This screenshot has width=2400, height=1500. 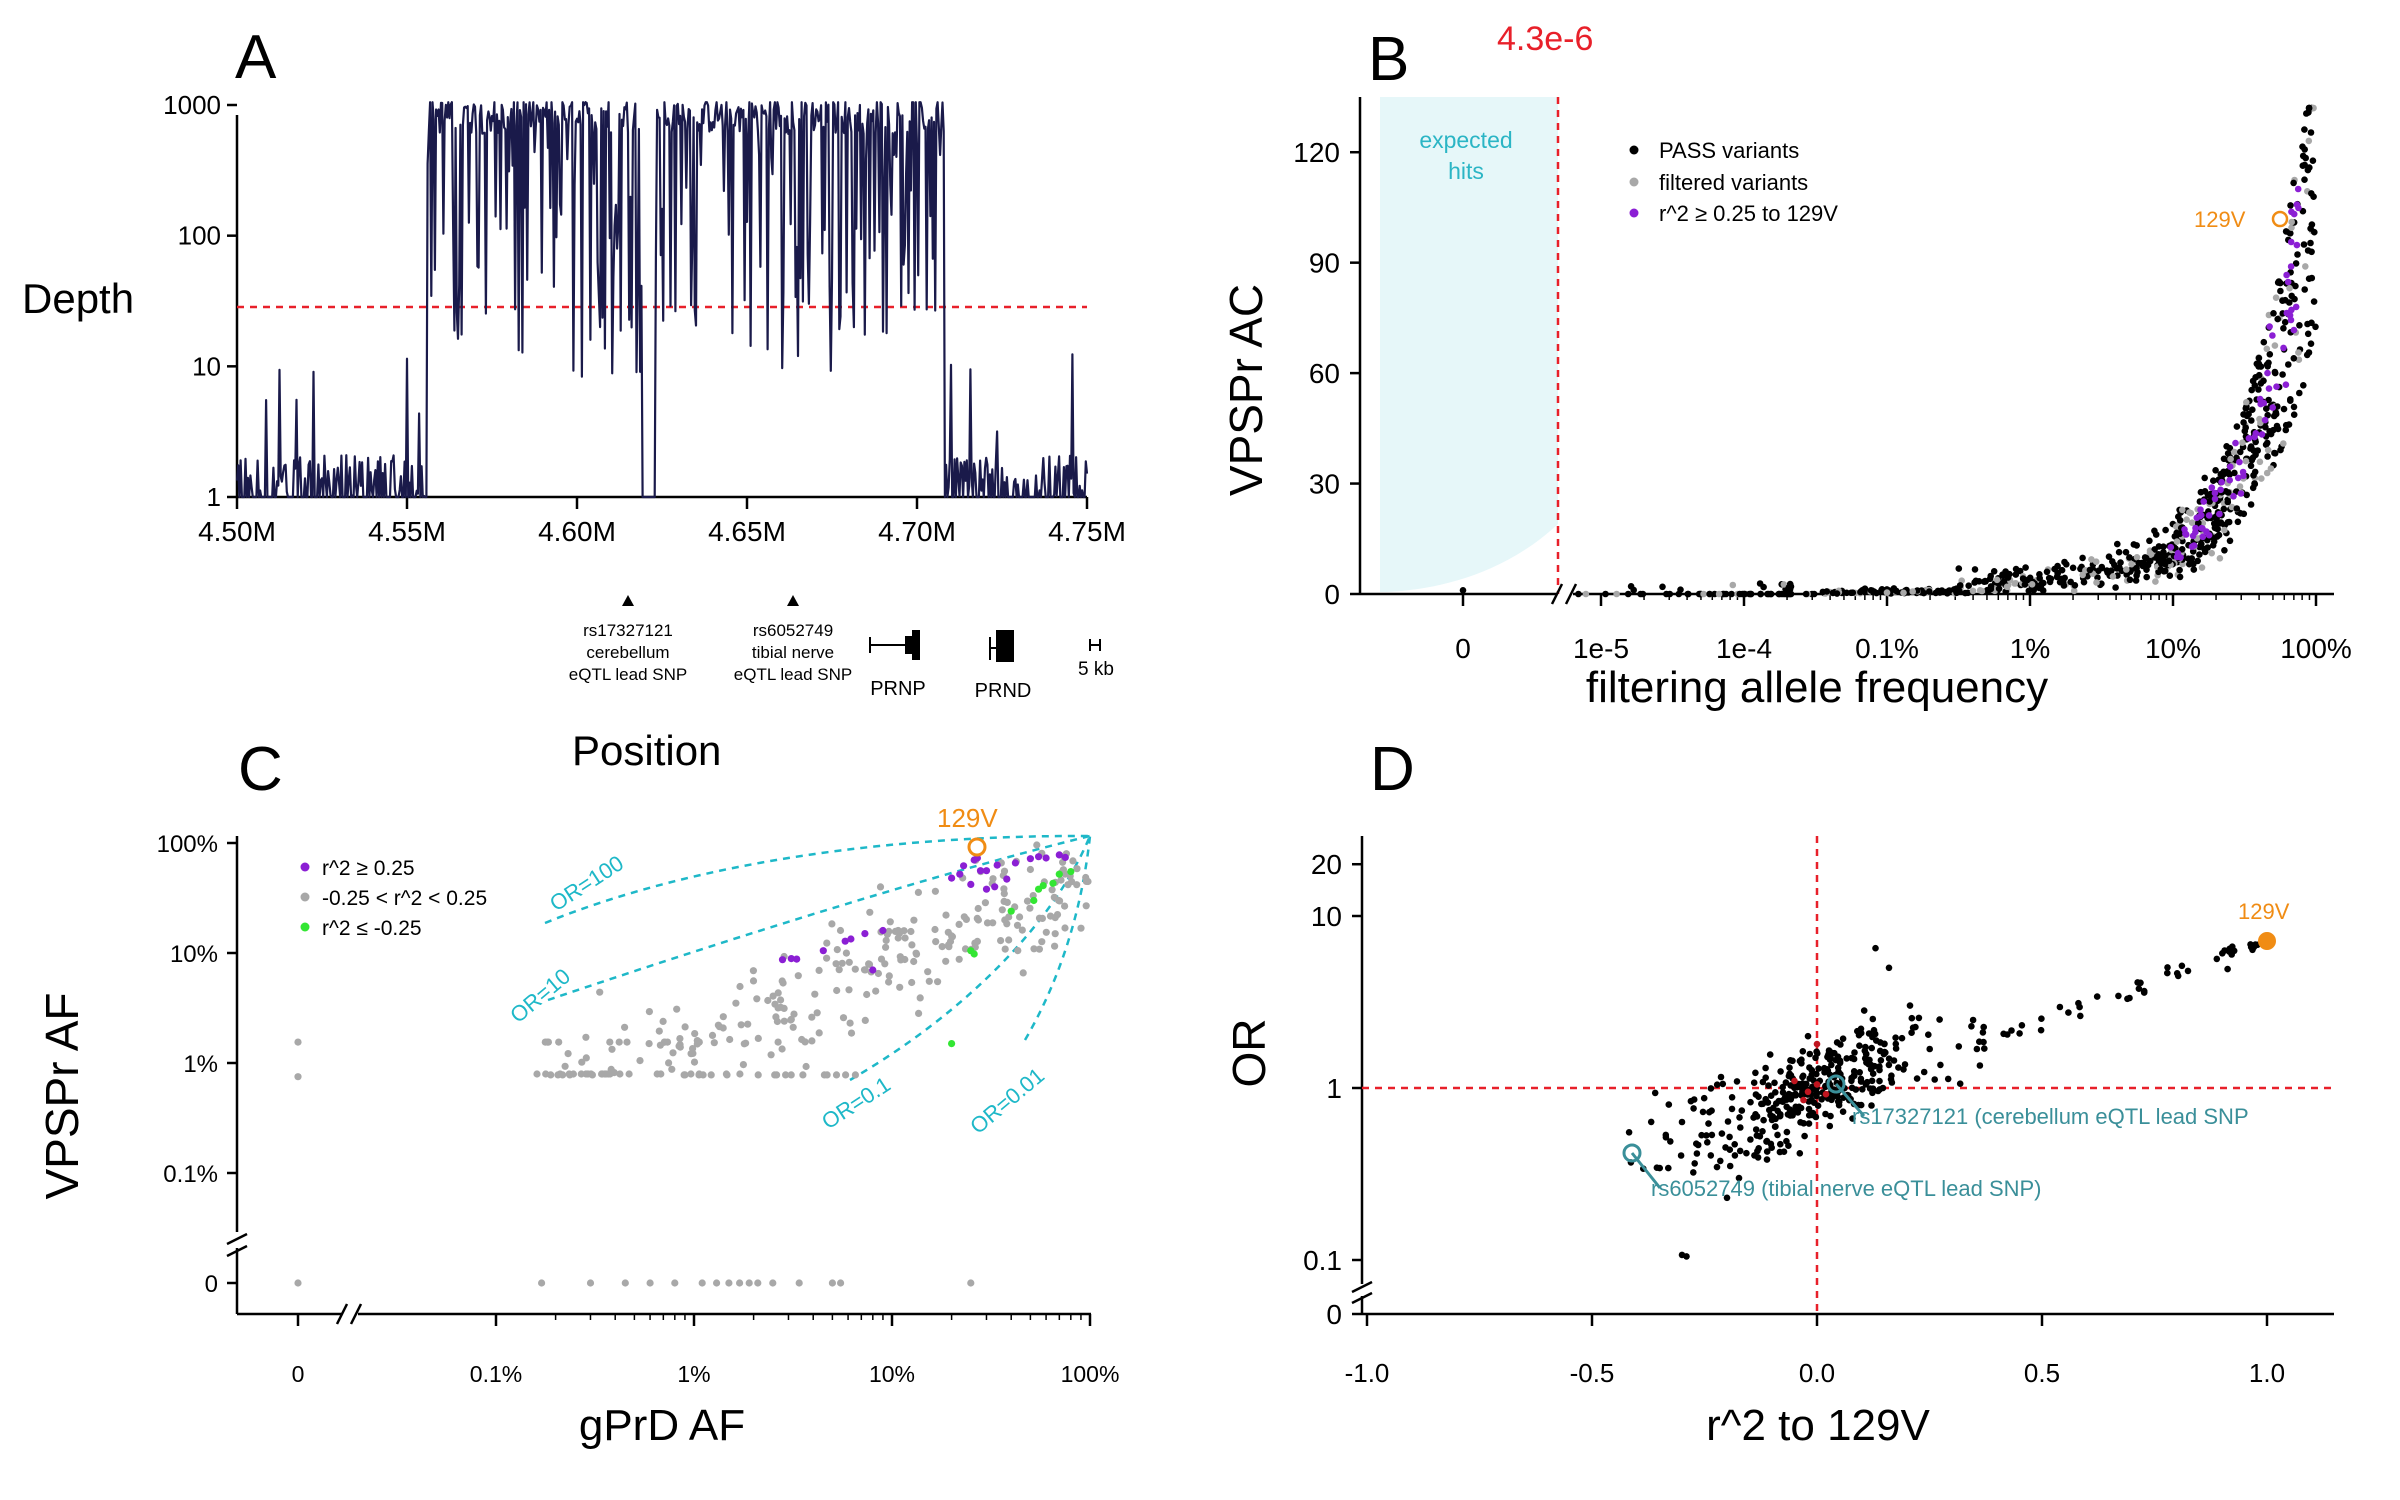 I want to click on panel-d-y-axis-label: OR, so click(x=1249, y=1053).